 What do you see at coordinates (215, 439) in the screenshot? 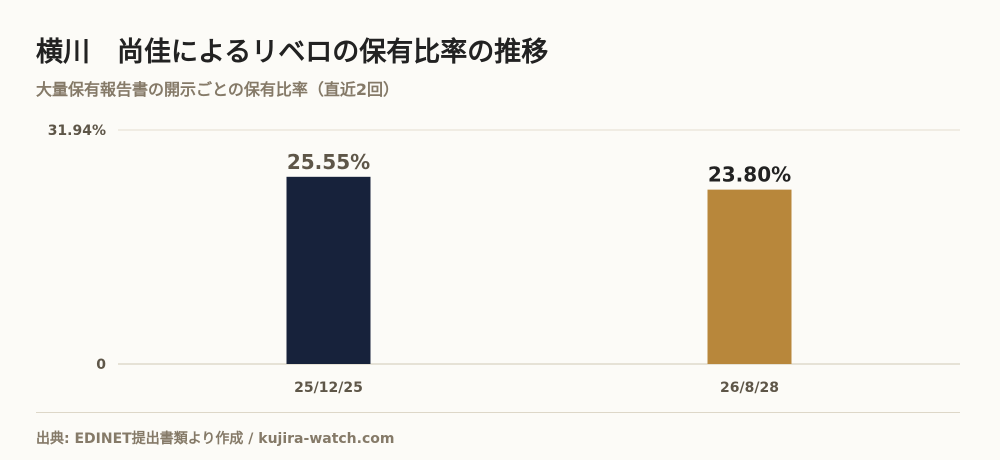
I see `source-note: 出典: EDINET提出書類より作成 / kujira-watch.com` at bounding box center [215, 439].